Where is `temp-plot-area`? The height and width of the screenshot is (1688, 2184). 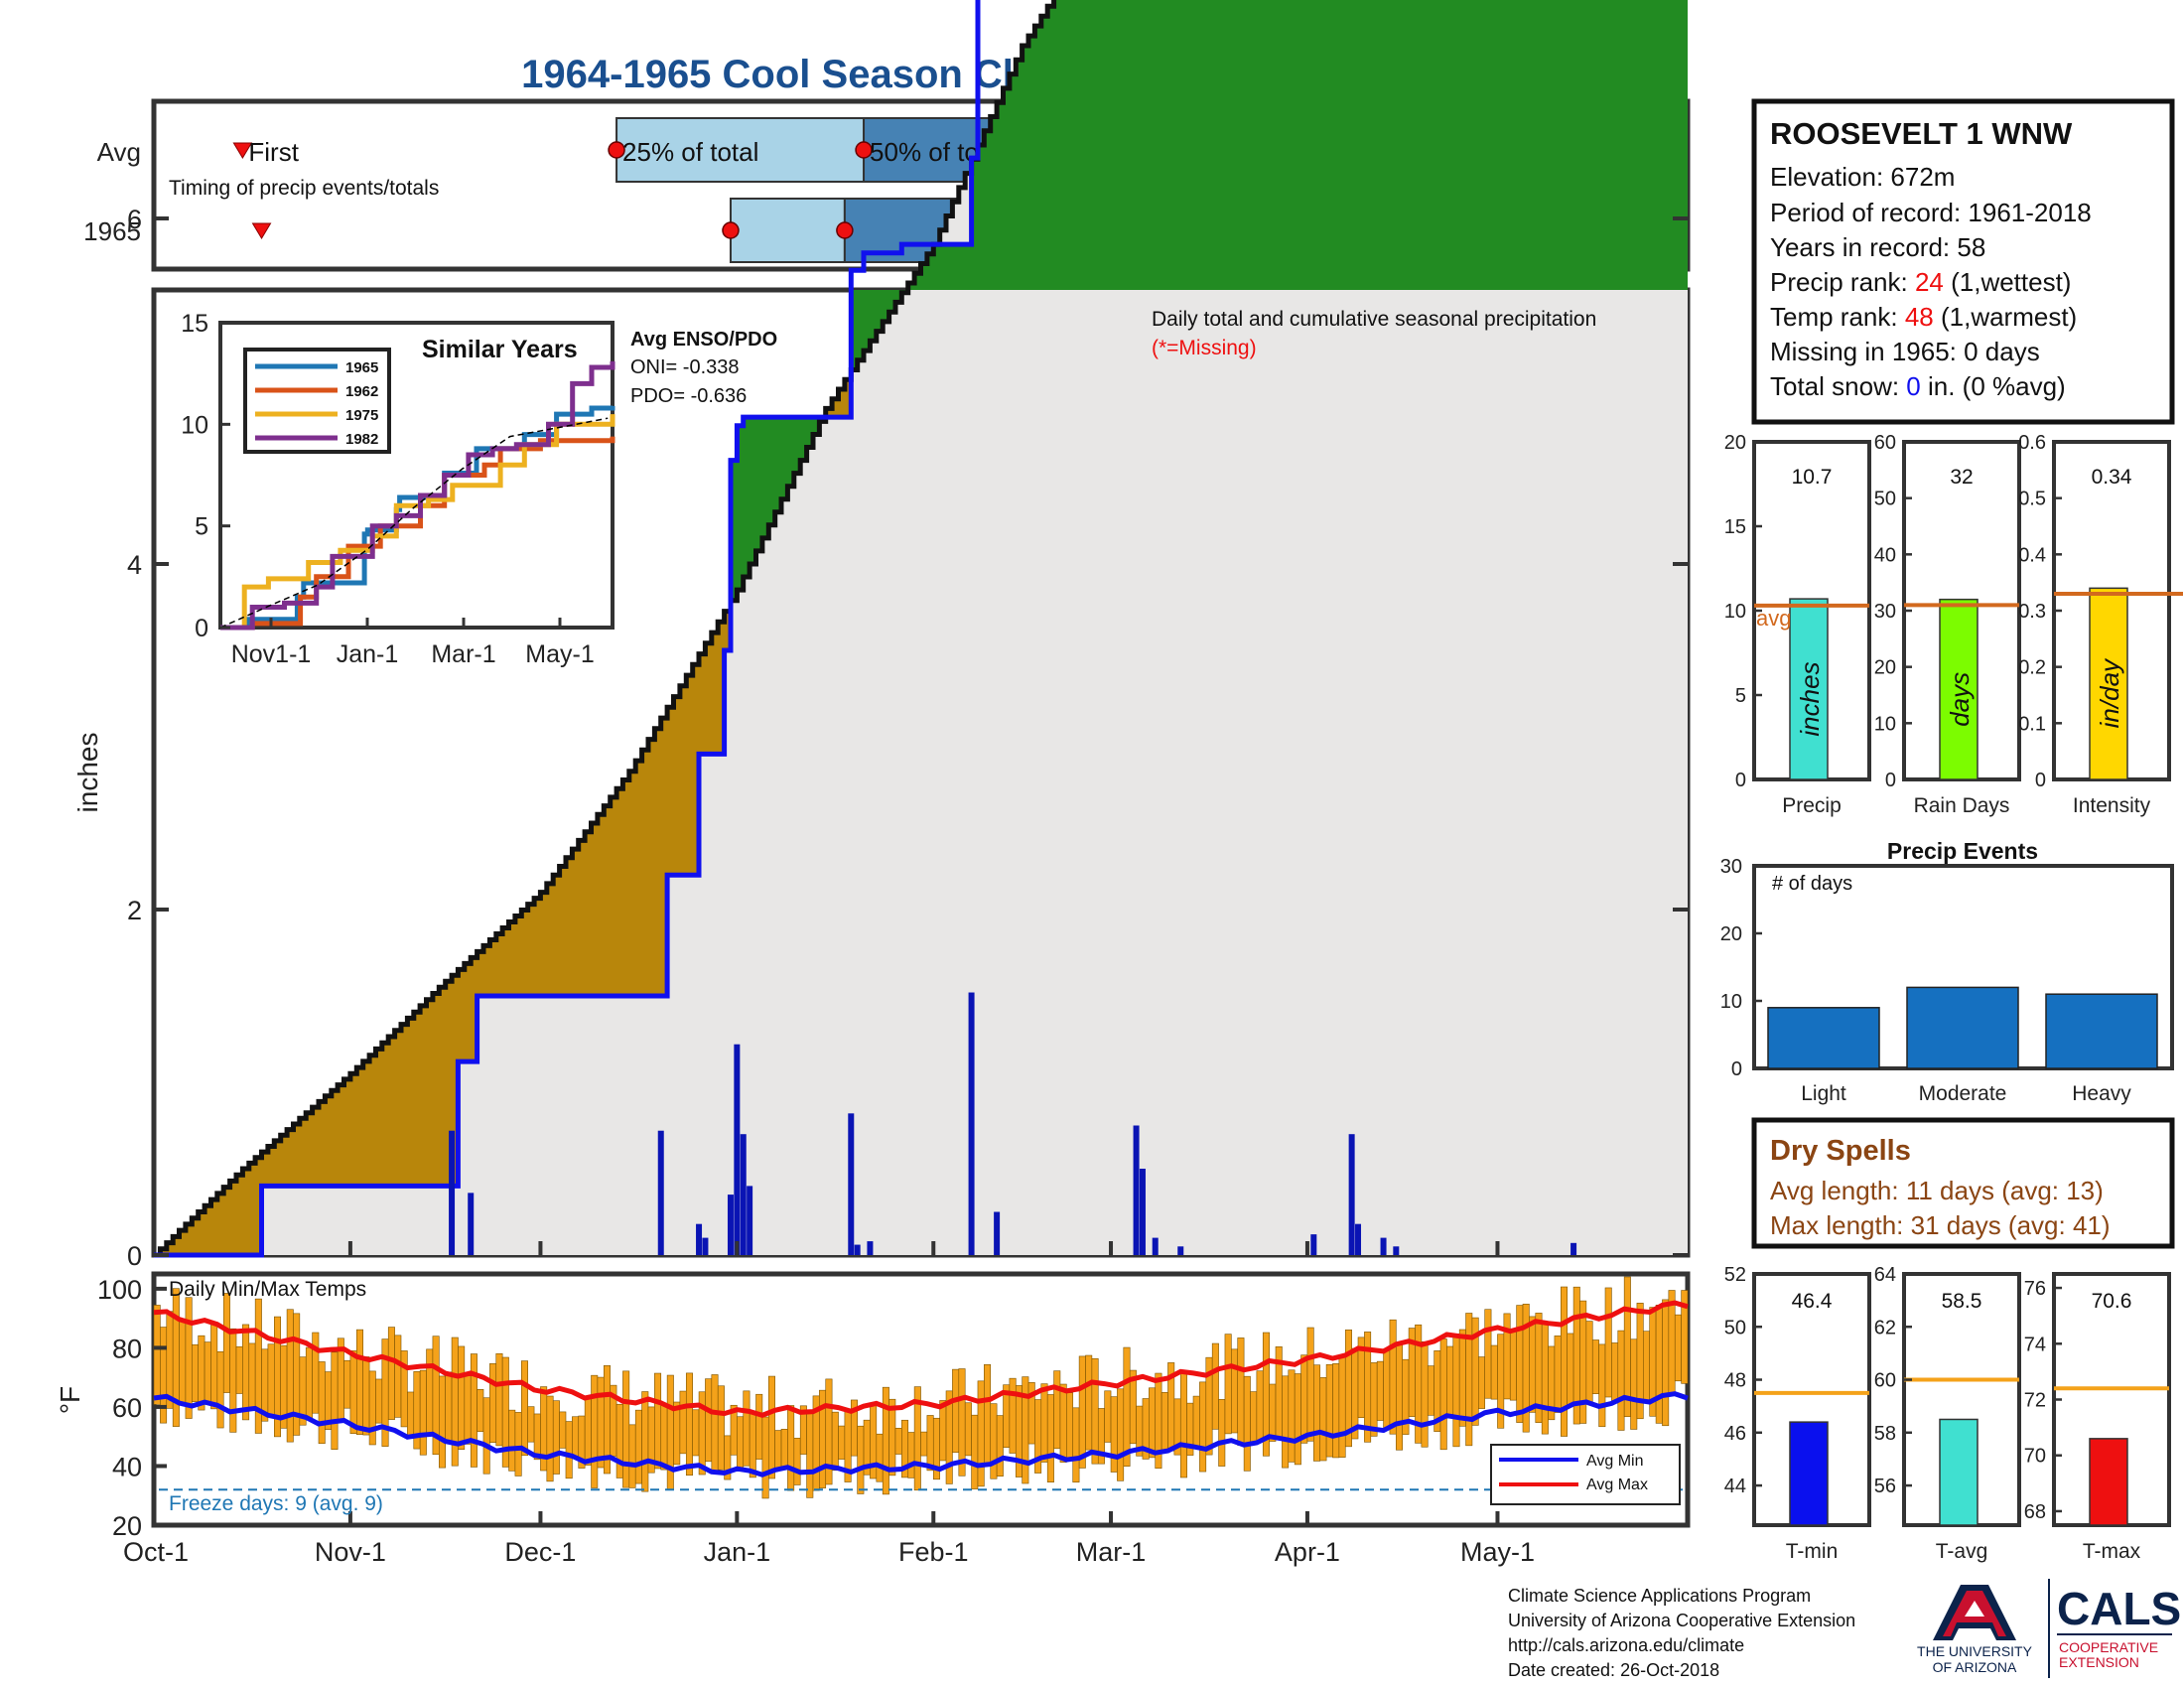 temp-plot-area is located at coordinates (921, 1387).